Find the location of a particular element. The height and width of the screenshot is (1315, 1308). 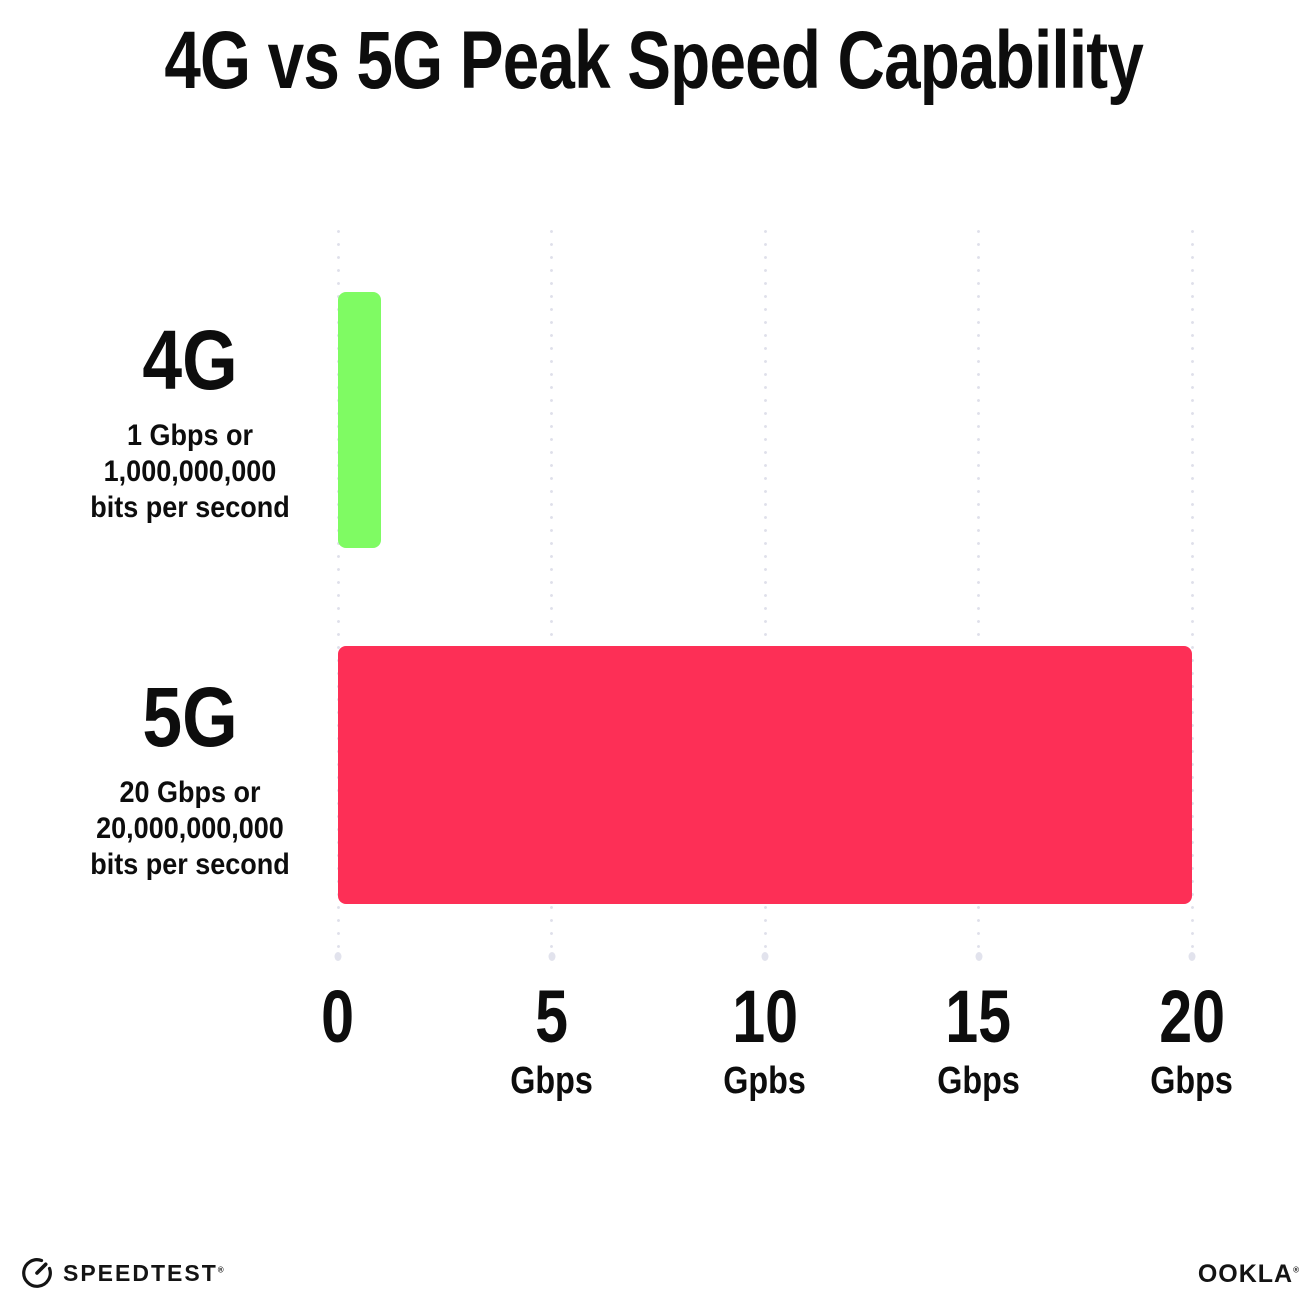

bar-5g is located at coordinates (765, 775).